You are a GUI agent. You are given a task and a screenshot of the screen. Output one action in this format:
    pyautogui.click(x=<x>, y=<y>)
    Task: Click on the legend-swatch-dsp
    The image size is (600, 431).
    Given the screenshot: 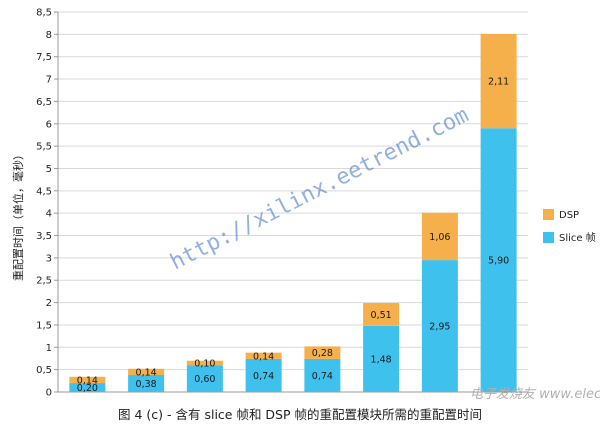 What is the action you would take?
    pyautogui.click(x=548, y=214)
    